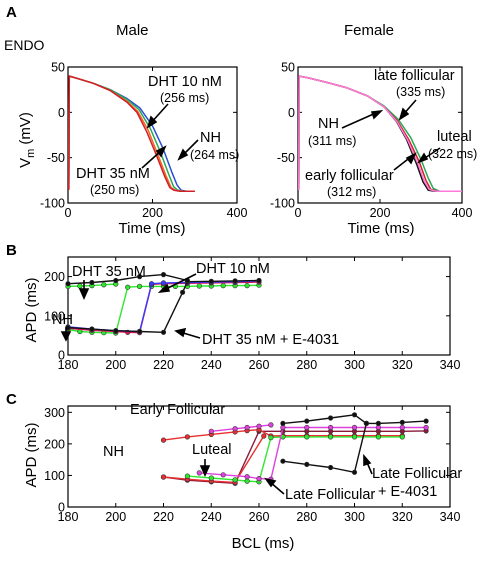  Describe the element at coordinates (211, 365) in the screenshot. I see `B-x-tick-label: 240` at that location.